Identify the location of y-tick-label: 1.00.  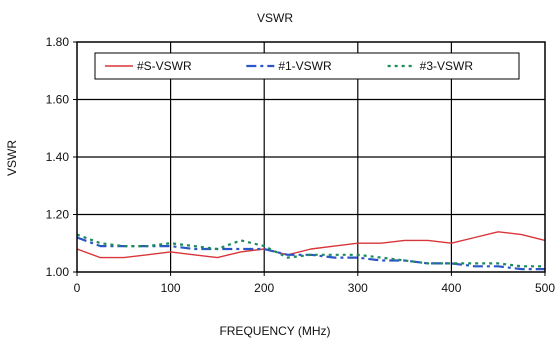
(58, 272).